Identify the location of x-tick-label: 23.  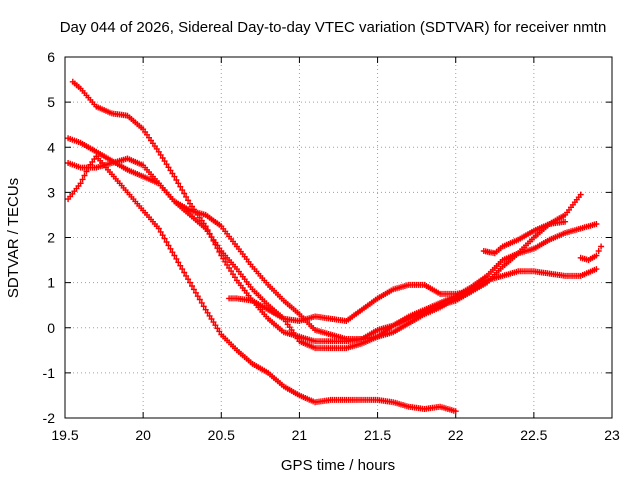
(612, 435).